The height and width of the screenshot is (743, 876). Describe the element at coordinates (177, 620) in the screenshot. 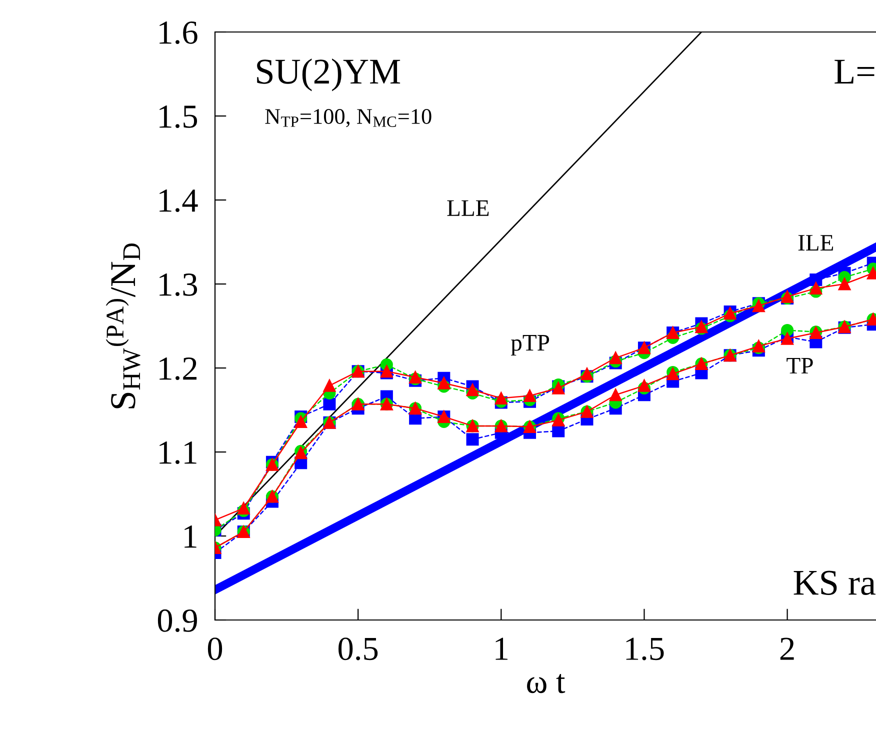

I see `y-tick-label: 0.9` at that location.